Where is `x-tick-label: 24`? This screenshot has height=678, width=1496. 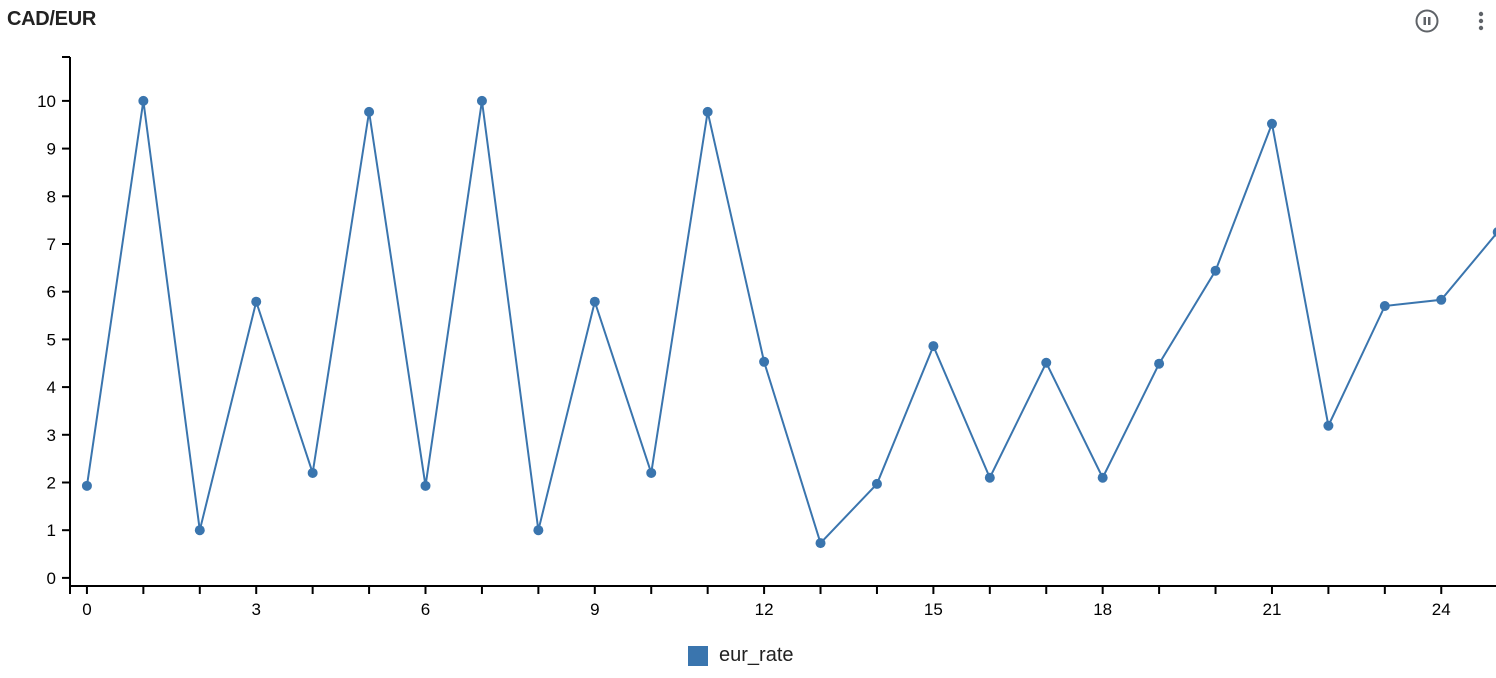 x-tick-label: 24 is located at coordinates (1441, 609).